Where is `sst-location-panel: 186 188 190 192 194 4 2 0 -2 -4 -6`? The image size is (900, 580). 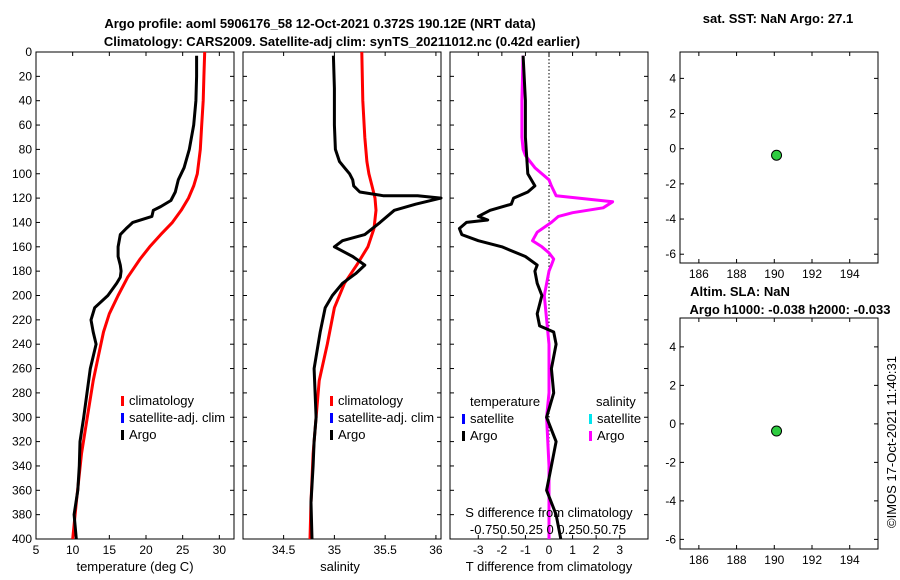
sst-location-panel: 186 188 190 192 194 4 2 0 -2 -4 -6 is located at coordinates (772, 166).